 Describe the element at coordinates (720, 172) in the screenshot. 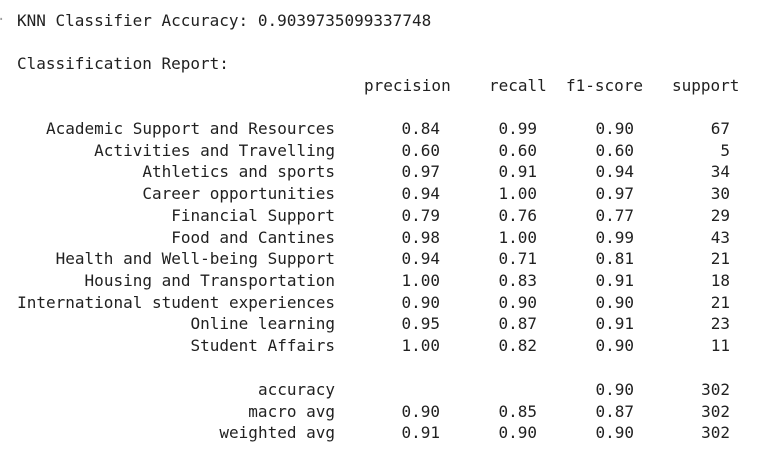

I see `support-value: 34` at that location.